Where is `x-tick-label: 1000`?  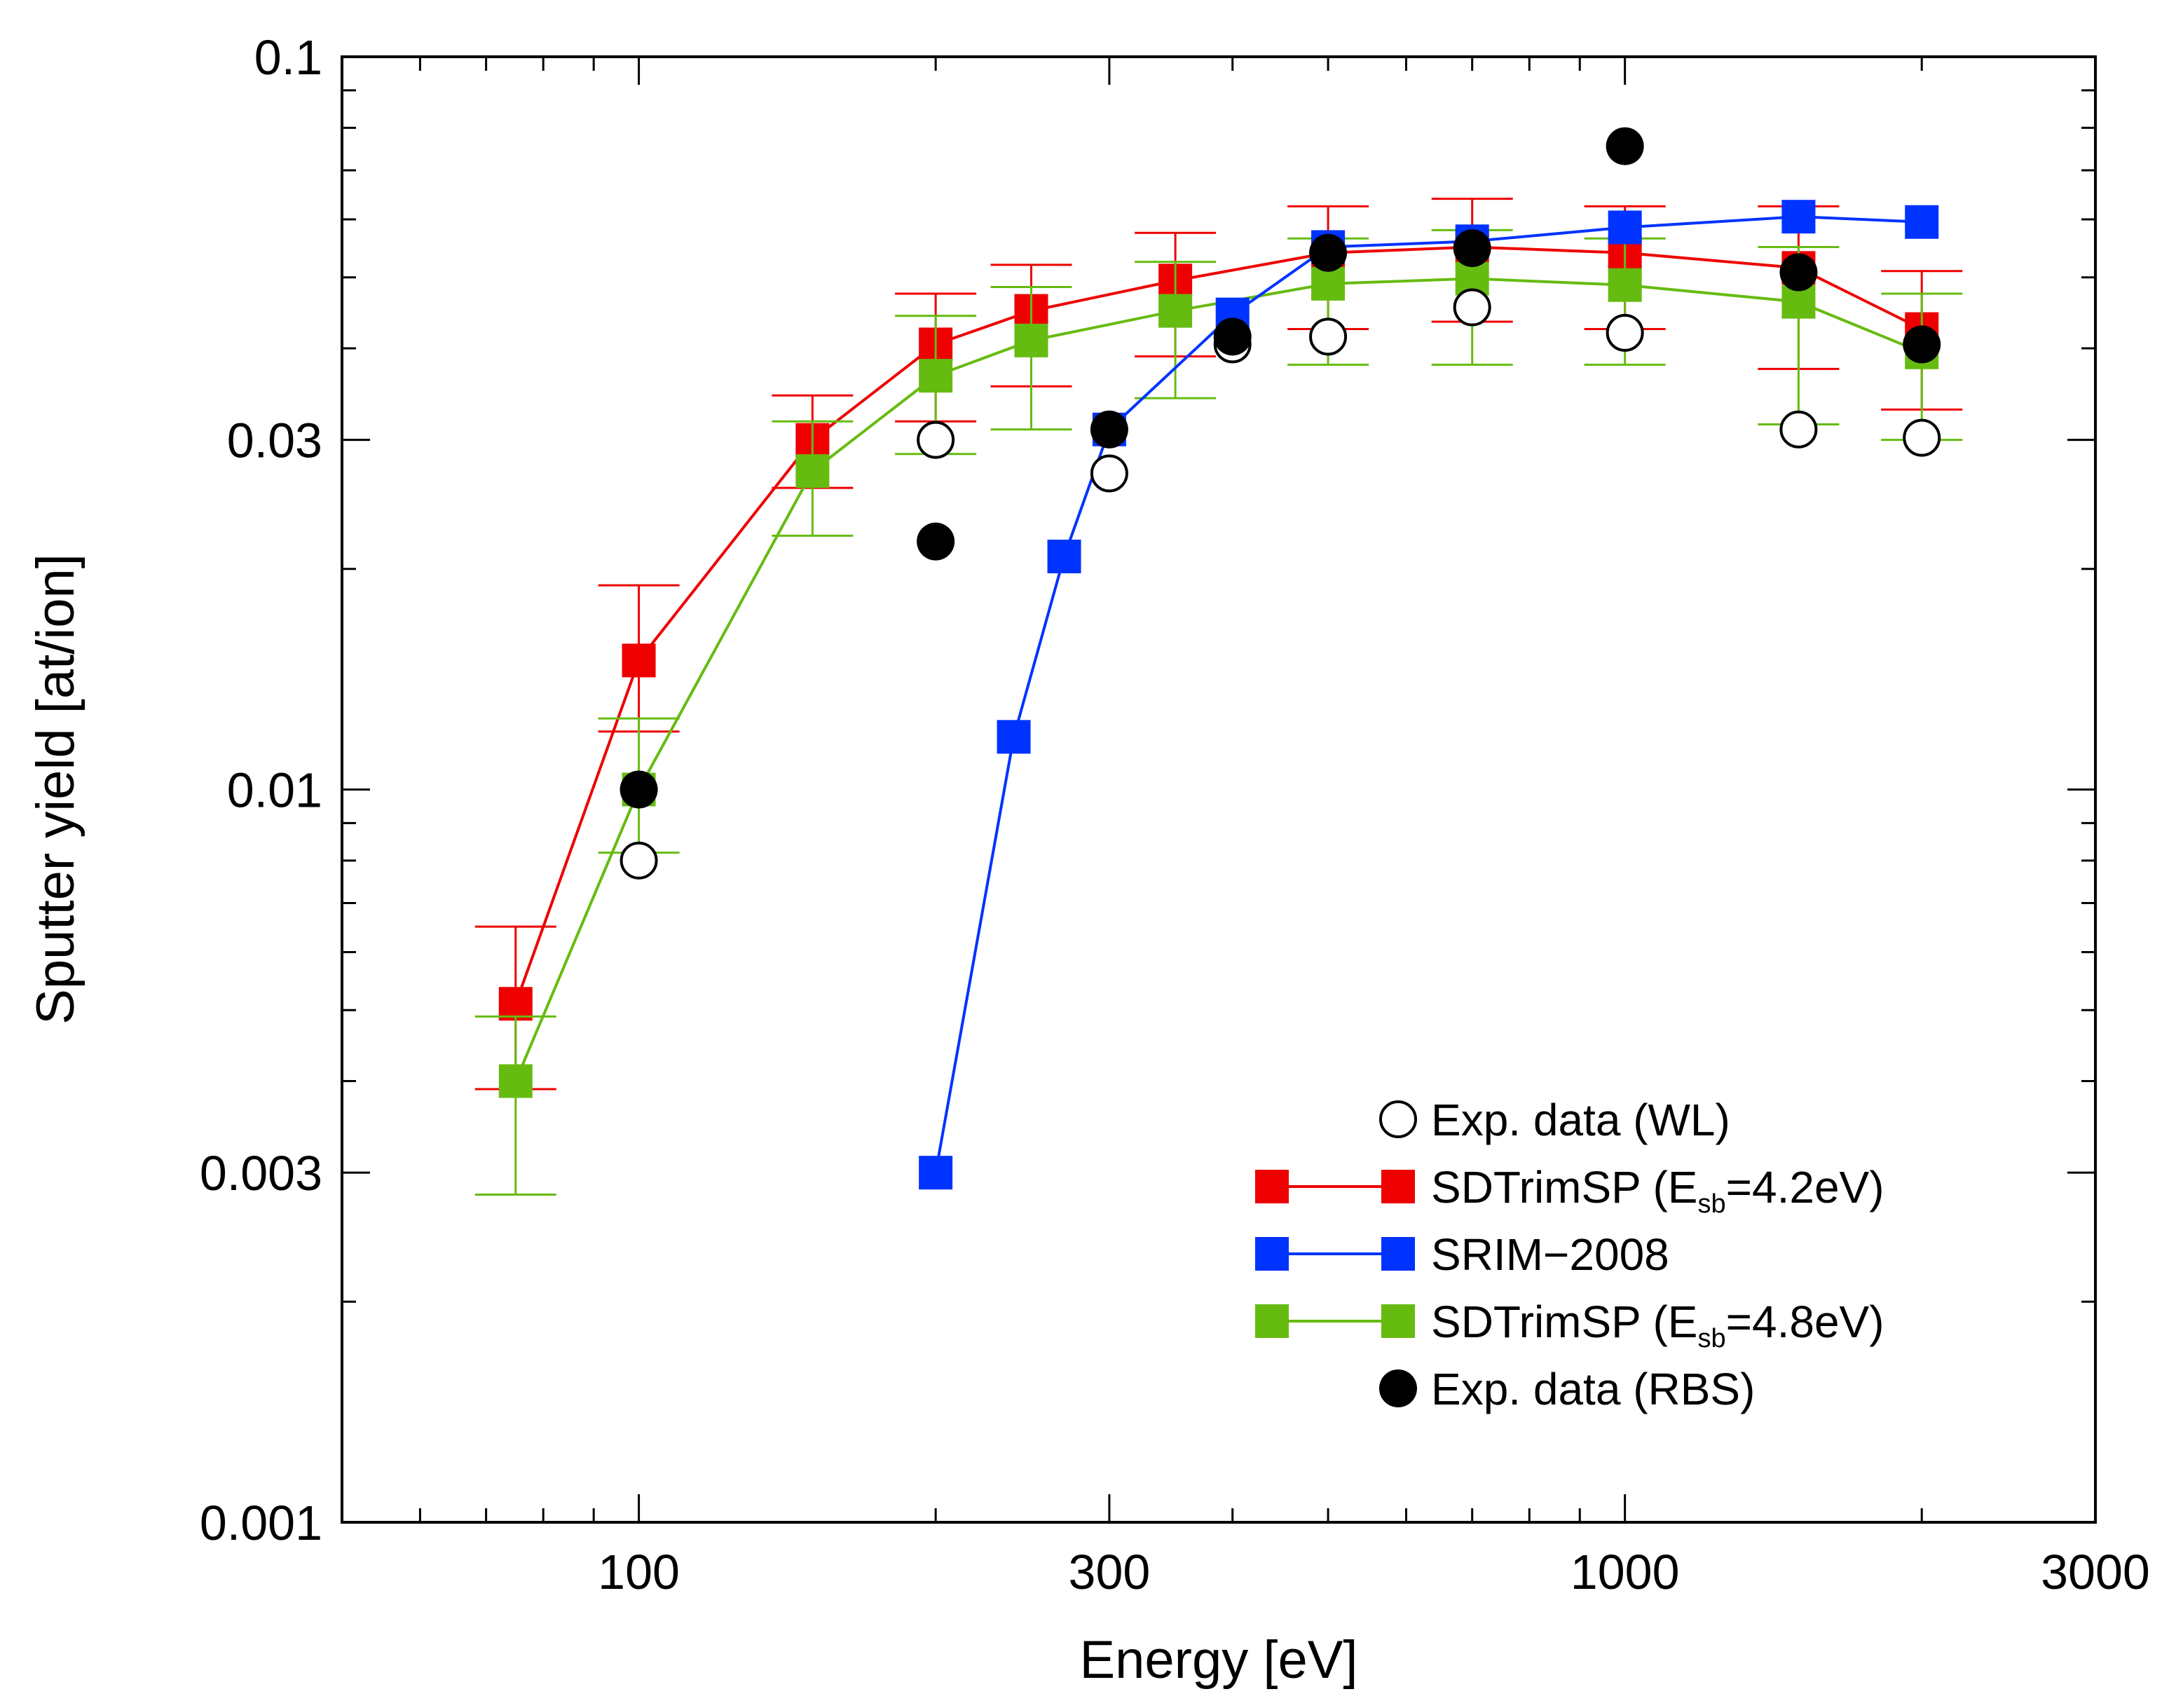
x-tick-label: 1000 is located at coordinates (1625, 1572).